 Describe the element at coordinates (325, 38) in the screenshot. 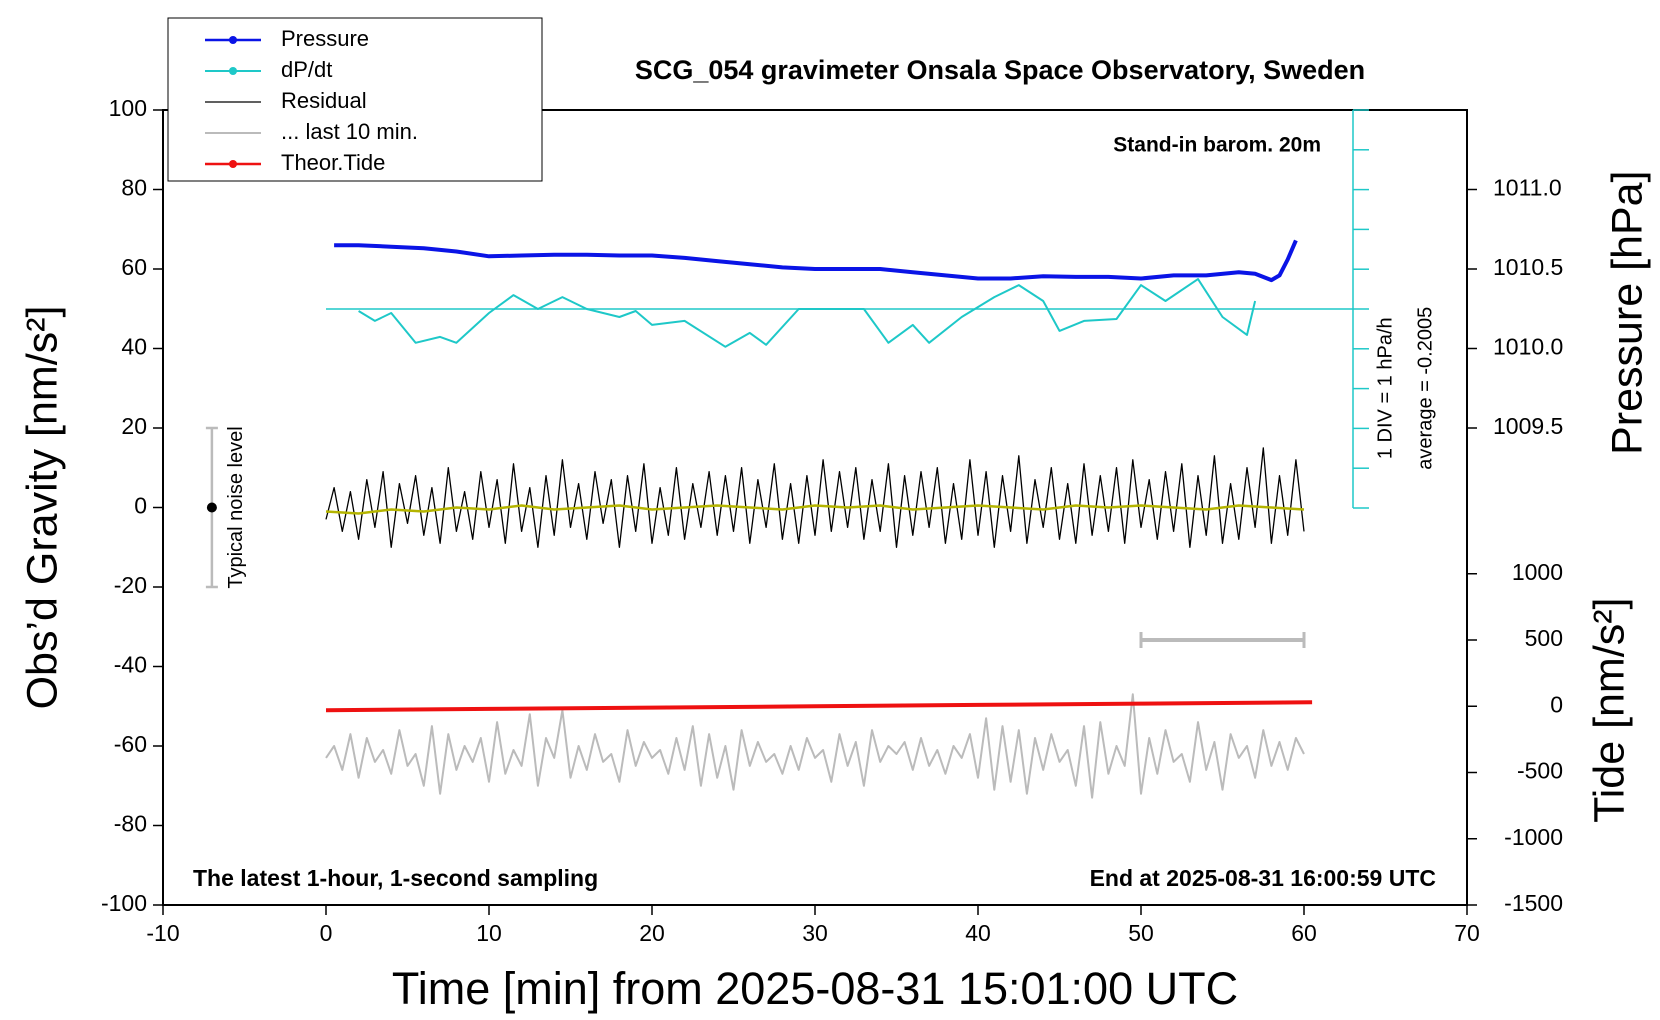

I see `legend-label: Pressure` at that location.